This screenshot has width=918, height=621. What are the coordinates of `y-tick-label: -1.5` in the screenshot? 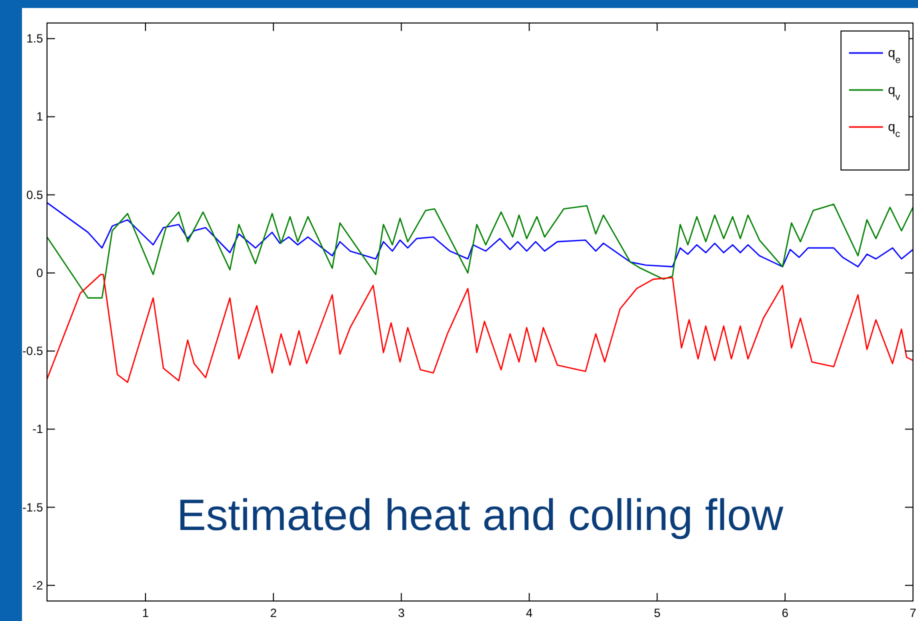 It's located at (33, 507).